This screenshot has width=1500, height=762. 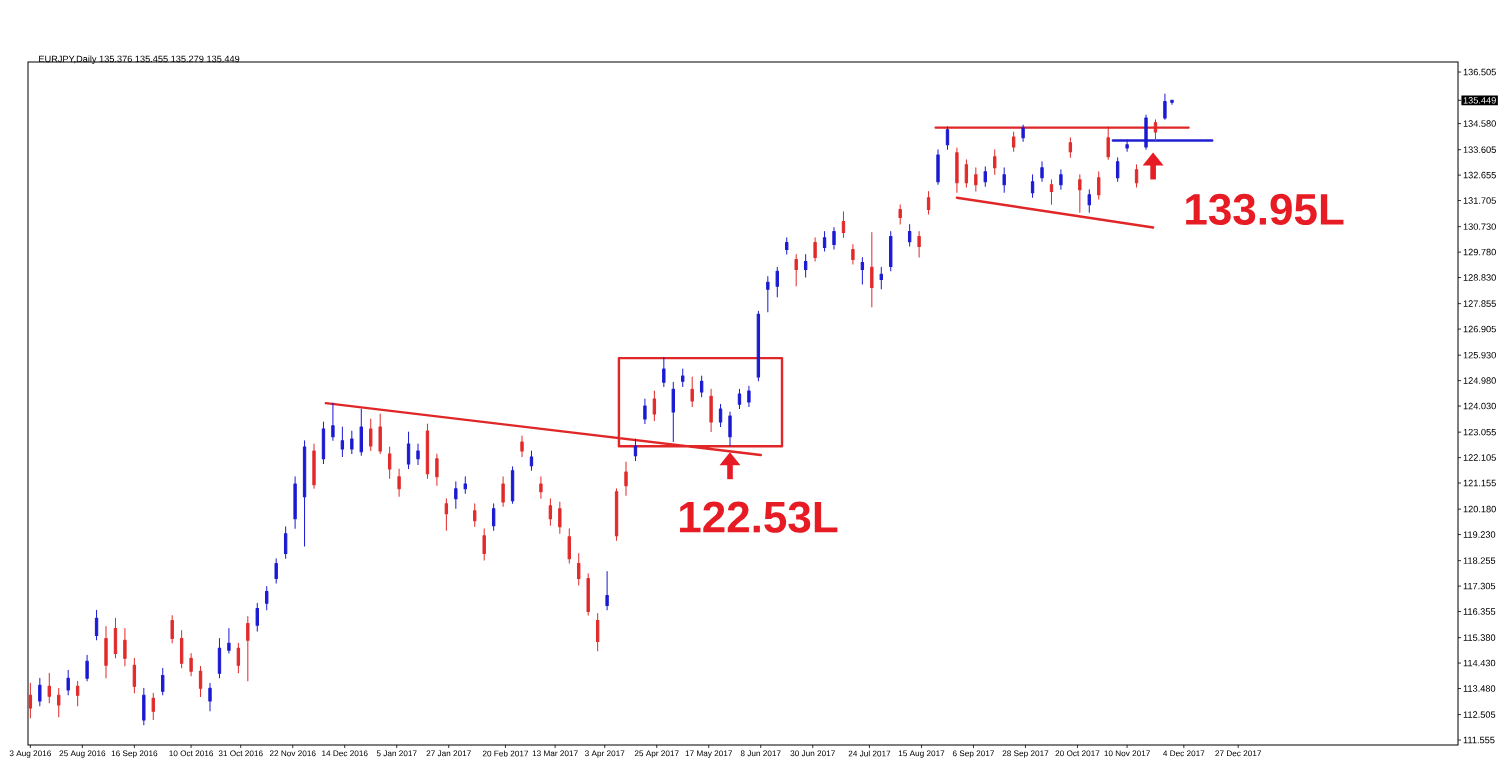 What do you see at coordinates (1479, 714) in the screenshot?
I see `y-tick-label: 112.505` at bounding box center [1479, 714].